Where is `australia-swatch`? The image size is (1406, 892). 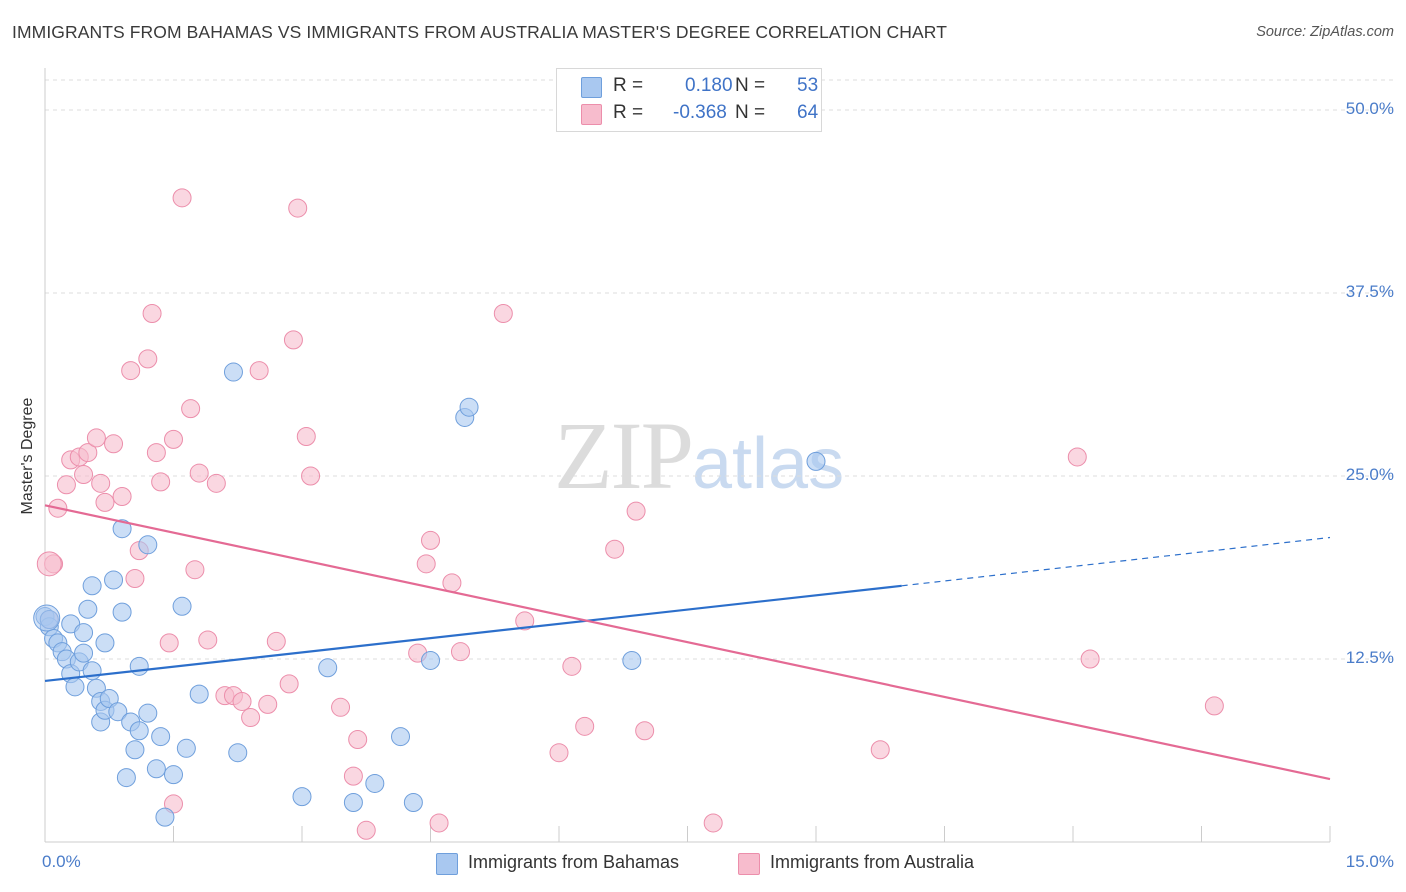 australia-swatch is located at coordinates (591, 114).